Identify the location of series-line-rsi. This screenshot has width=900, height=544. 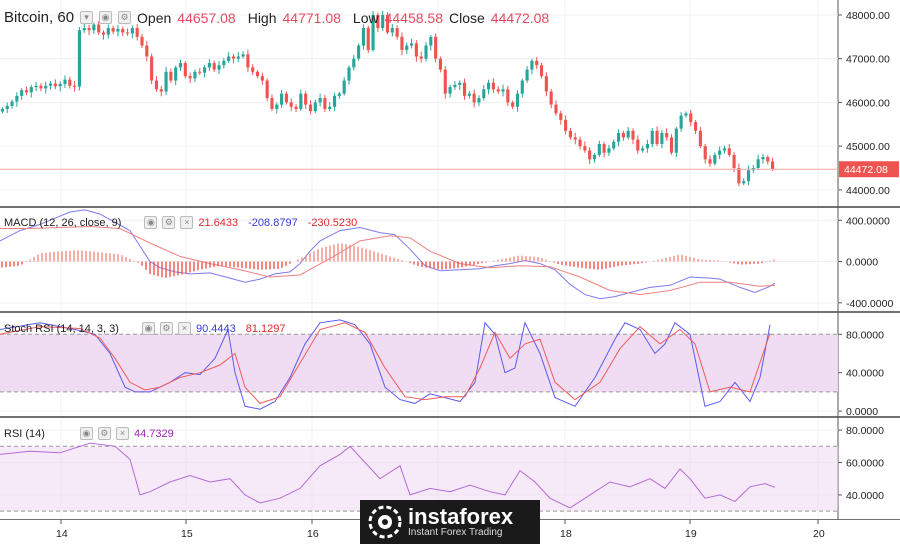
(388, 475).